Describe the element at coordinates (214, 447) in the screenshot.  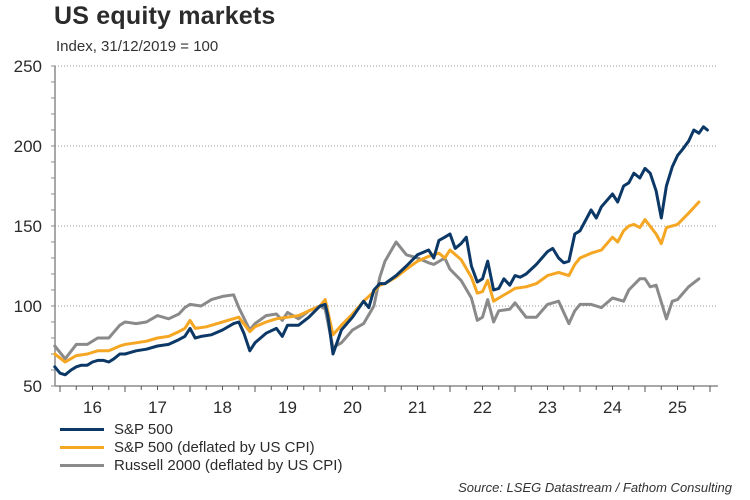
I see `legend-label: S&P 500 (deflated by US CPI)` at that location.